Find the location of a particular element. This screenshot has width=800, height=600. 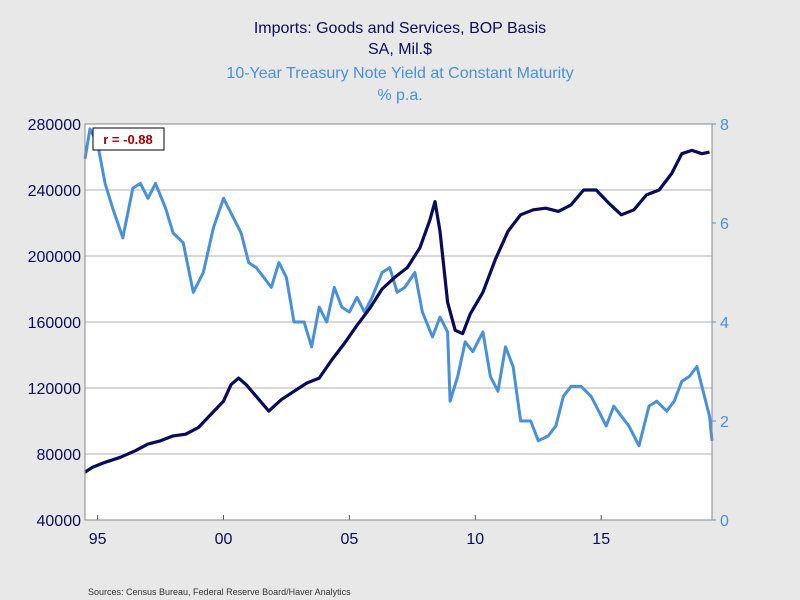

x-tick-label: 05 is located at coordinates (349, 539).